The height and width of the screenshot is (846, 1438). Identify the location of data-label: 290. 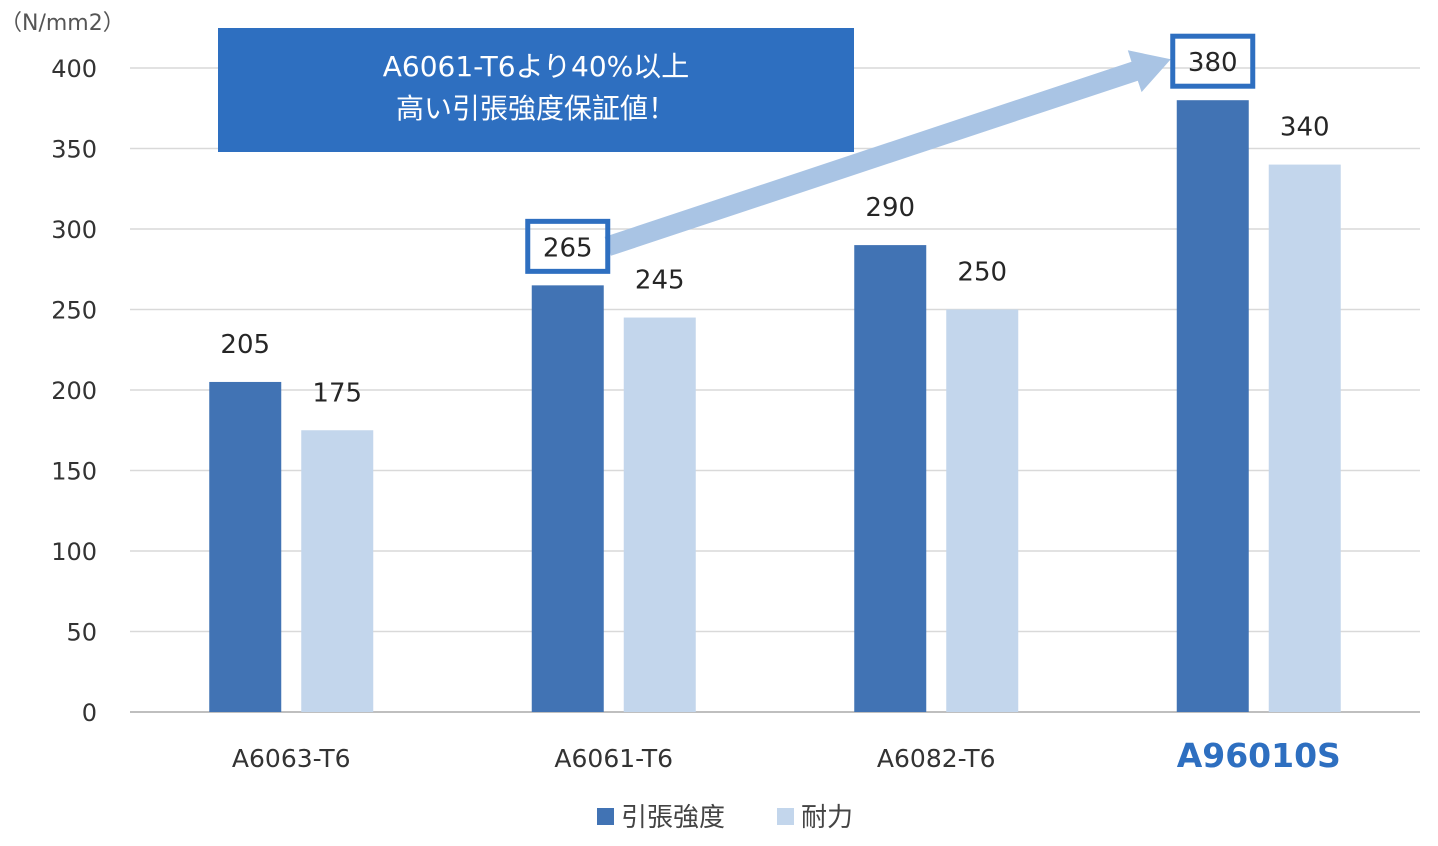
(890, 208).